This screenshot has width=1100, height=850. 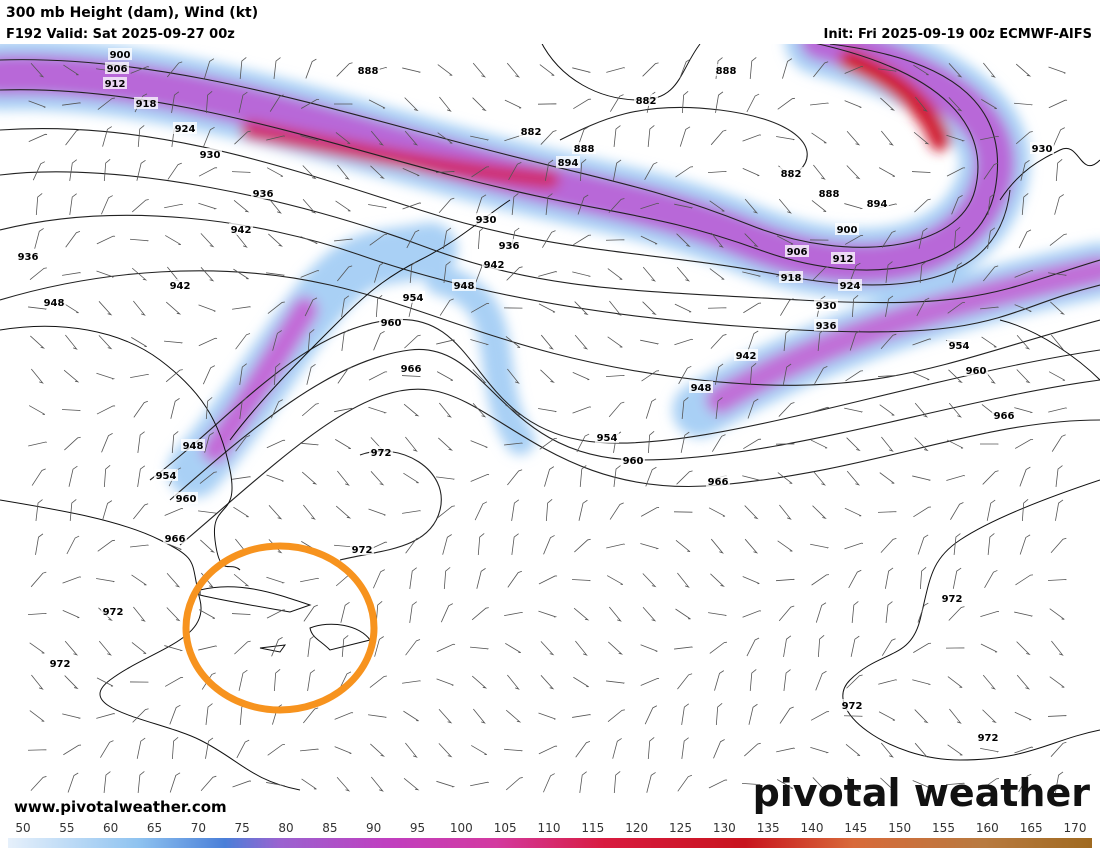 What do you see at coordinates (242, 828) in the screenshot?
I see `colorbar-label: 75` at bounding box center [242, 828].